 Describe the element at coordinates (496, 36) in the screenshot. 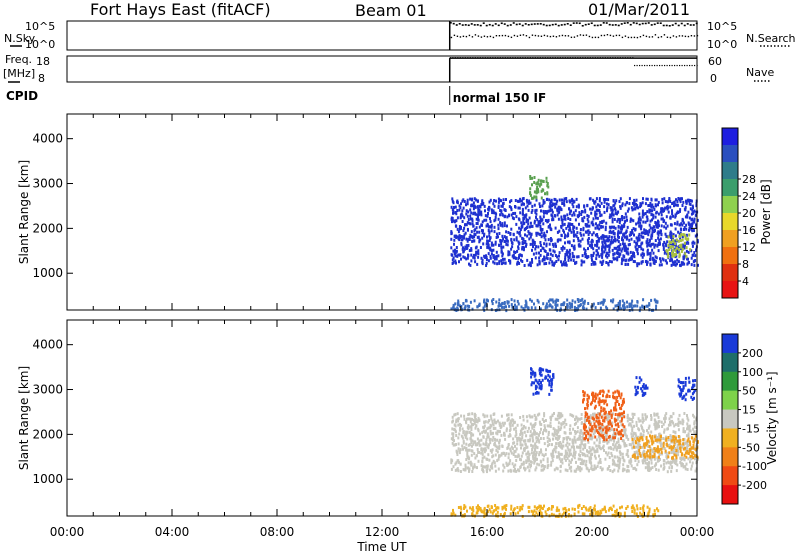

I see `nsearch-point` at that location.